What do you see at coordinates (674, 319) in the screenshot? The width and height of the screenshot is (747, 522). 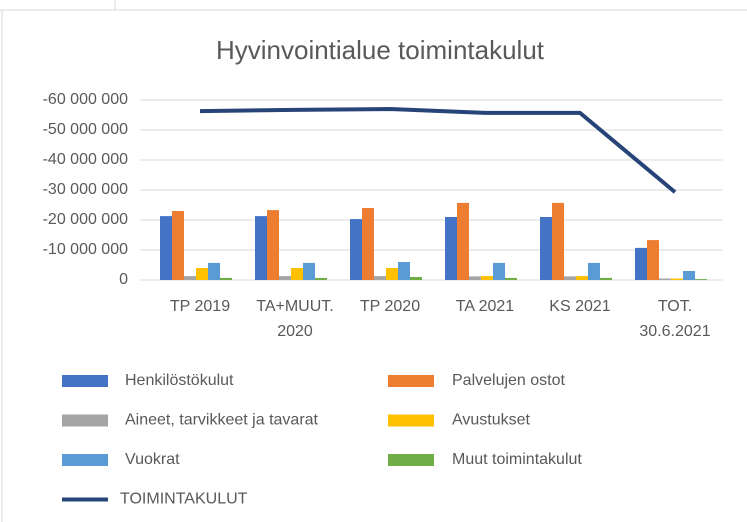 I see `x-tick-label: TOT. 30.6.2021` at bounding box center [674, 319].